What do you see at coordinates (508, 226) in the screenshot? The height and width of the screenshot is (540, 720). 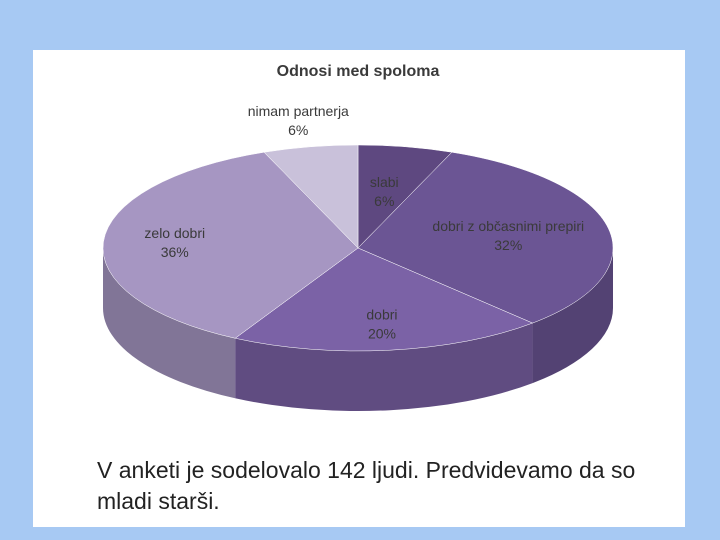 I see `slice-label: dobri z občasnimi prepiri` at bounding box center [508, 226].